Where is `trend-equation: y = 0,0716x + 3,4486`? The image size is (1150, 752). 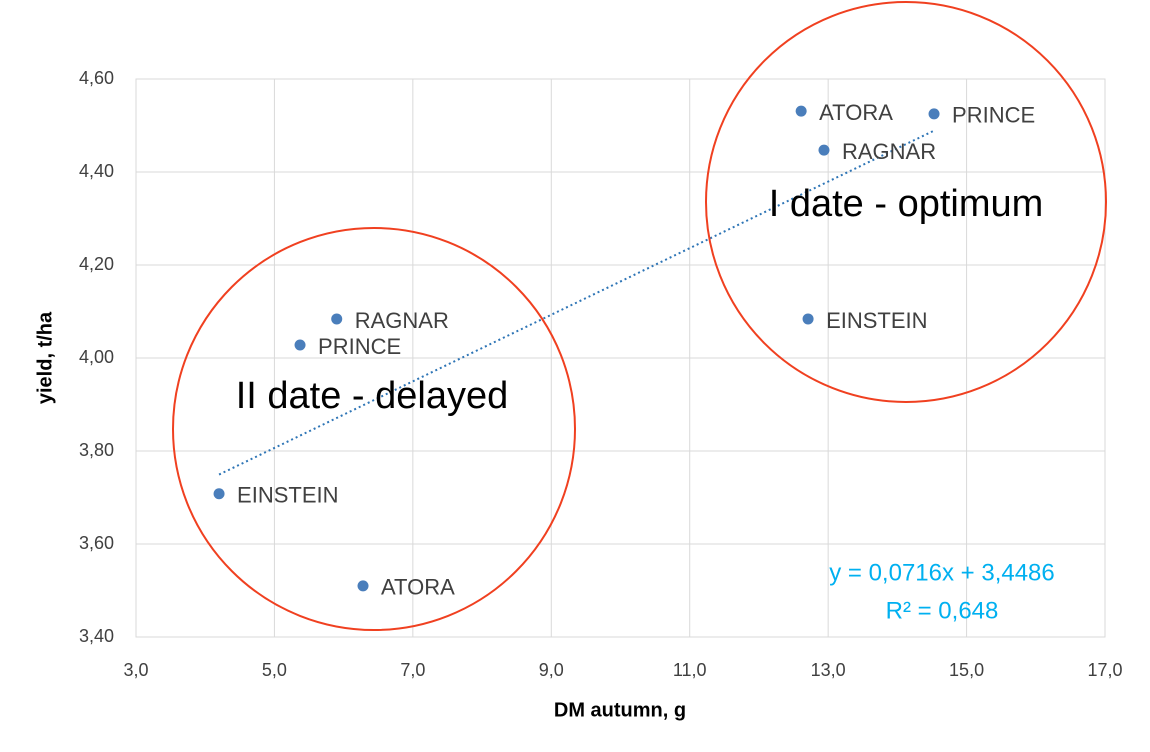
trend-equation: y = 0,0716x + 3,4486 is located at coordinates (942, 572).